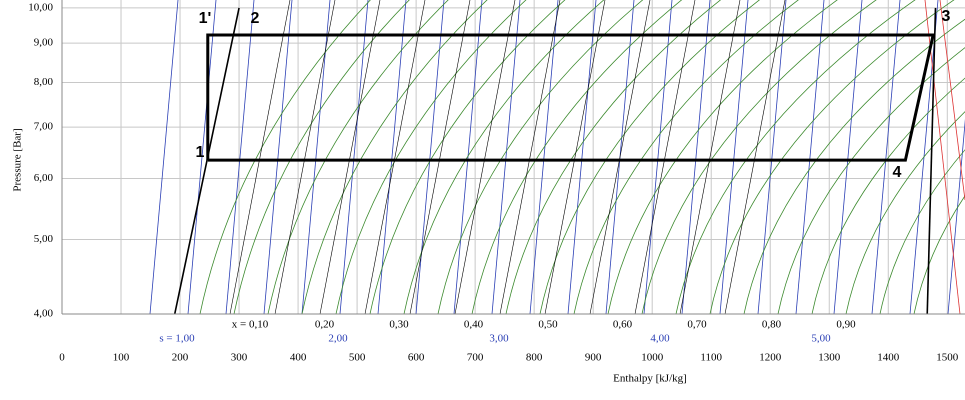  Describe the element at coordinates (44, 127) in the screenshot. I see `y-tick-label: 7,00` at that location.